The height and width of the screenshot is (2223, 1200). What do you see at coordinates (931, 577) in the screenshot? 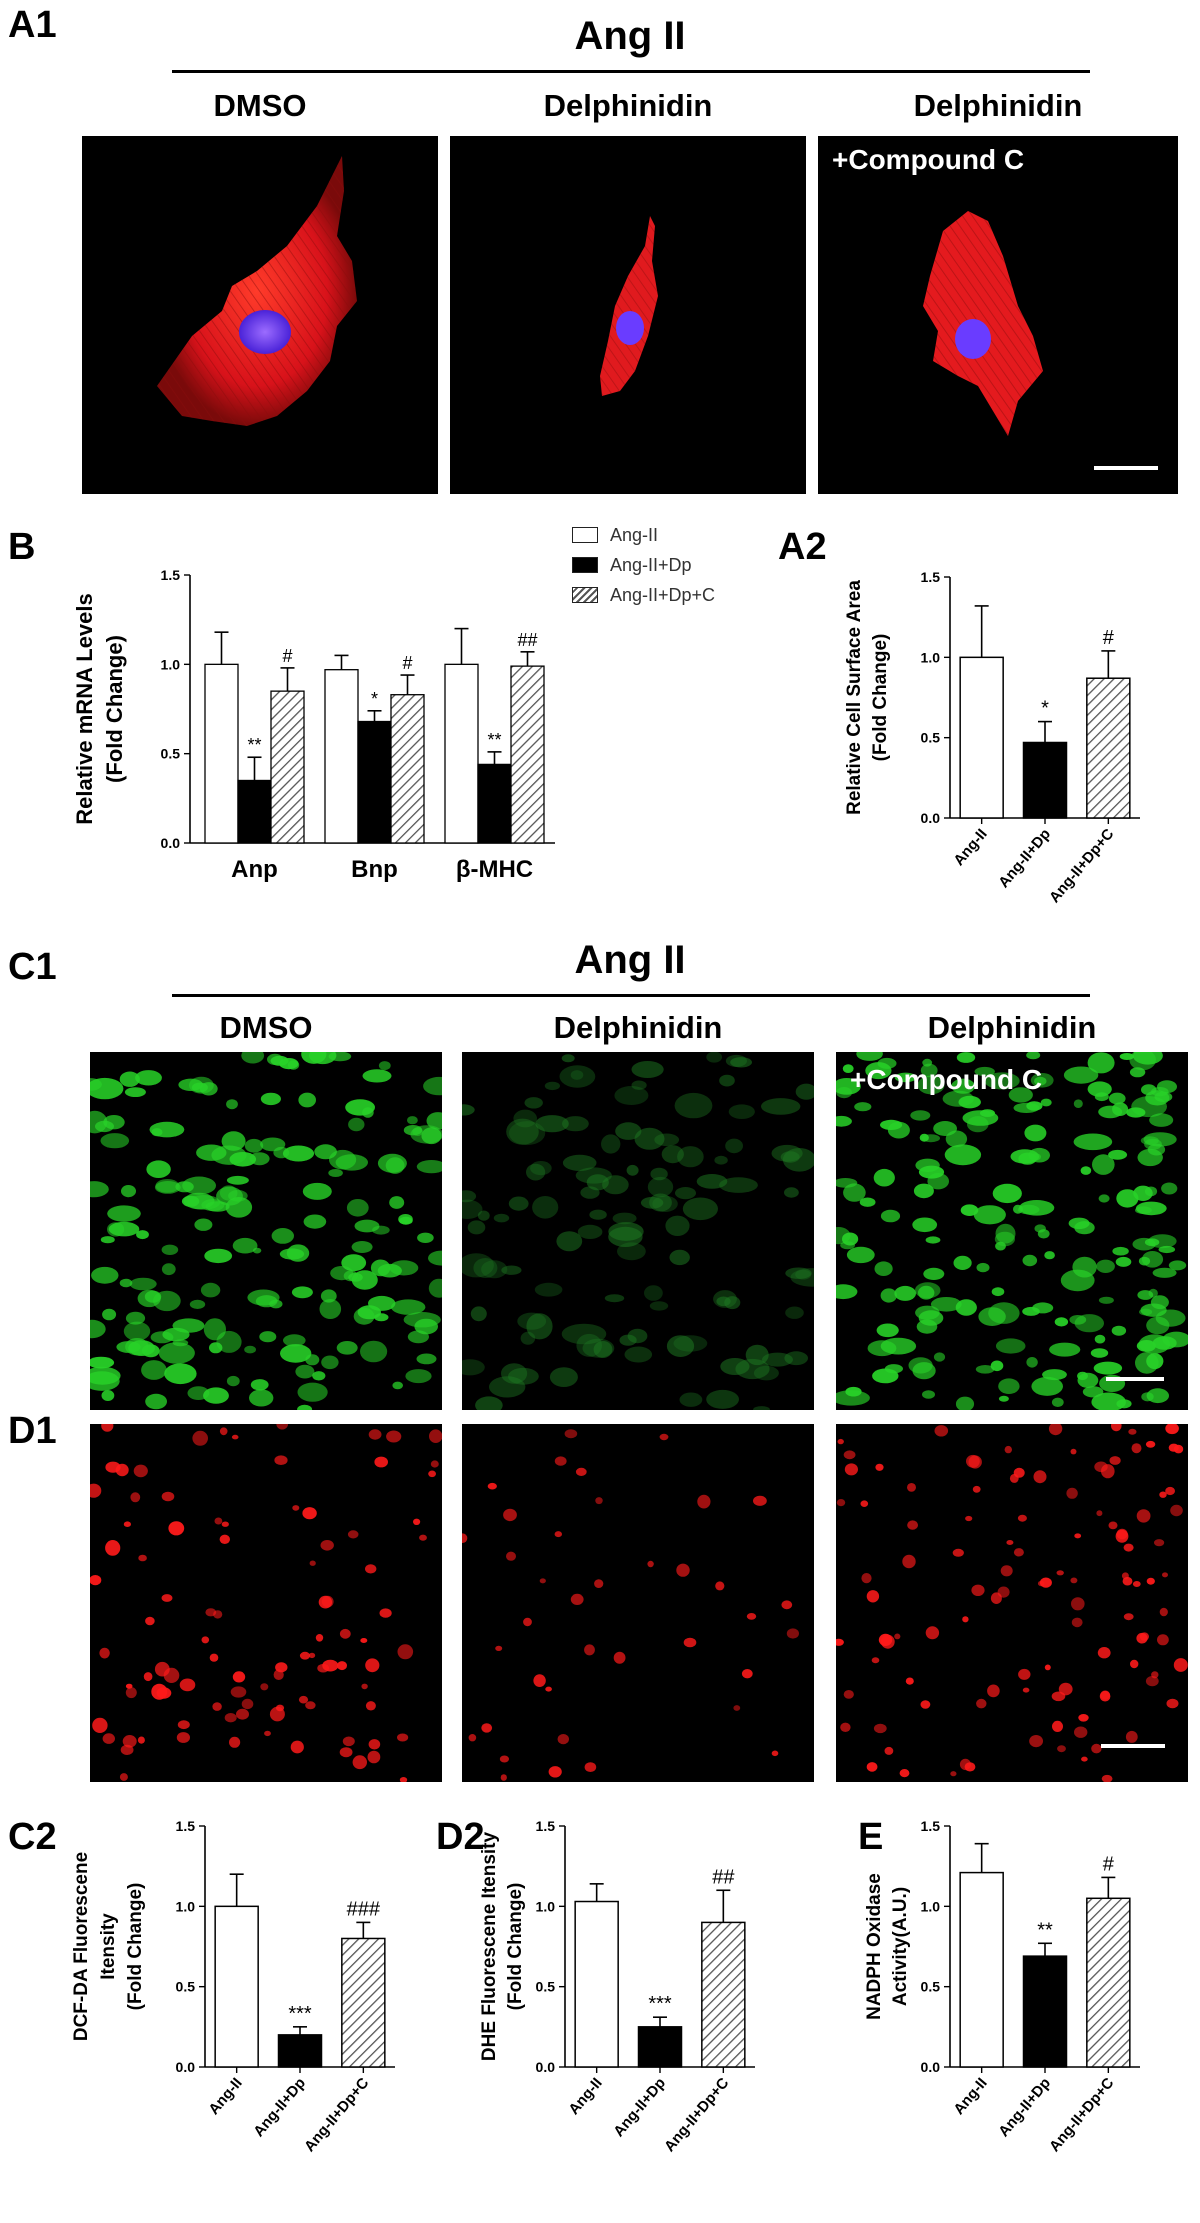
I see `y-tick-label: 1.5` at bounding box center [931, 577].